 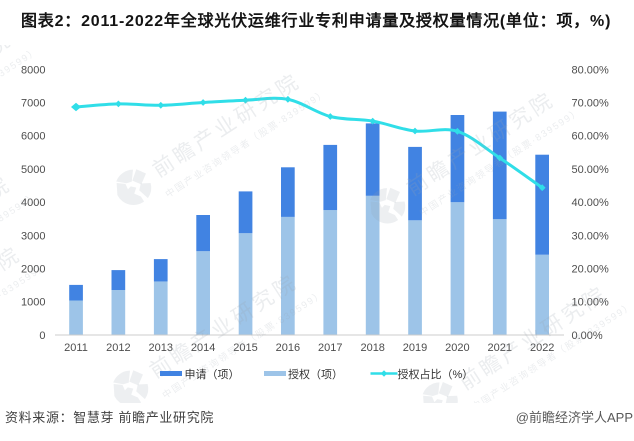 I want to click on svg-text: 4000, so click(x=33, y=203).